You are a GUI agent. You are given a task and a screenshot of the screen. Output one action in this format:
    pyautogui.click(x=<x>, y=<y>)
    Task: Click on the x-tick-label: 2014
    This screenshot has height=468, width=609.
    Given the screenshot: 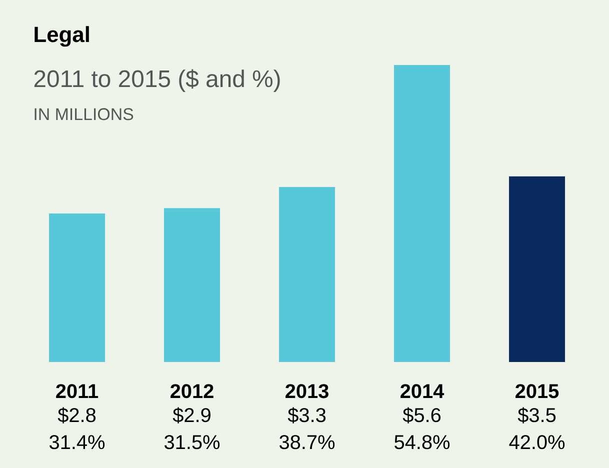 What is the action you would take?
    pyautogui.click(x=422, y=391)
    